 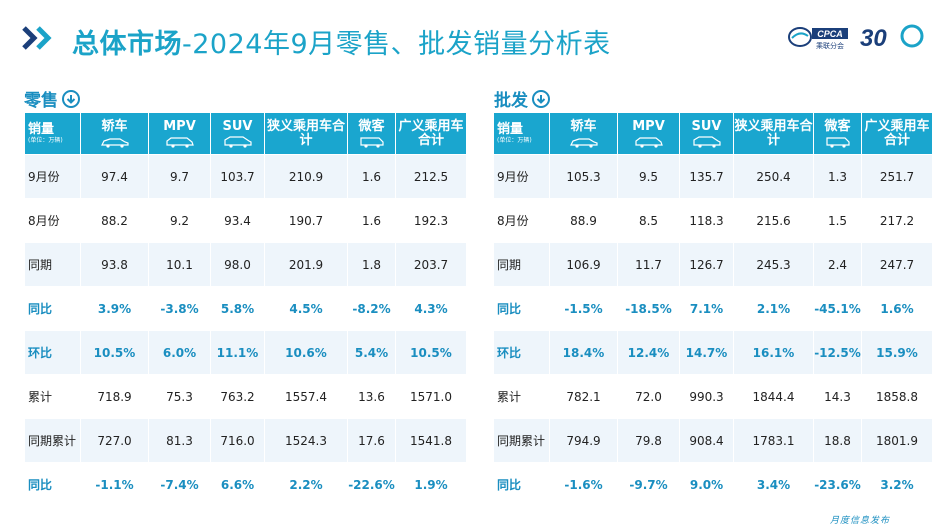 What do you see at coordinates (521, 484) in the screenshot?
I see `row-name: 同比` at bounding box center [521, 484].